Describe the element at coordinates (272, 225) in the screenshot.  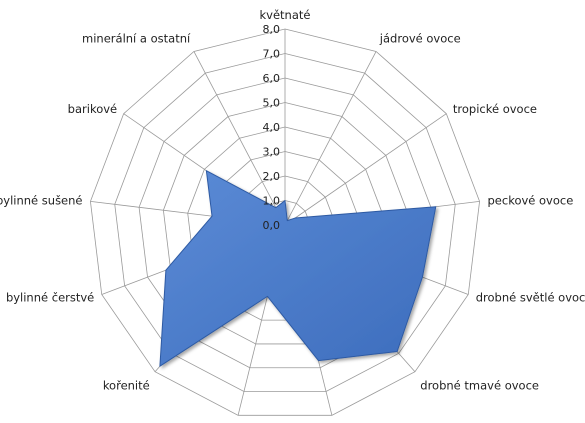
I see `tick-label: 0,0` at that location.